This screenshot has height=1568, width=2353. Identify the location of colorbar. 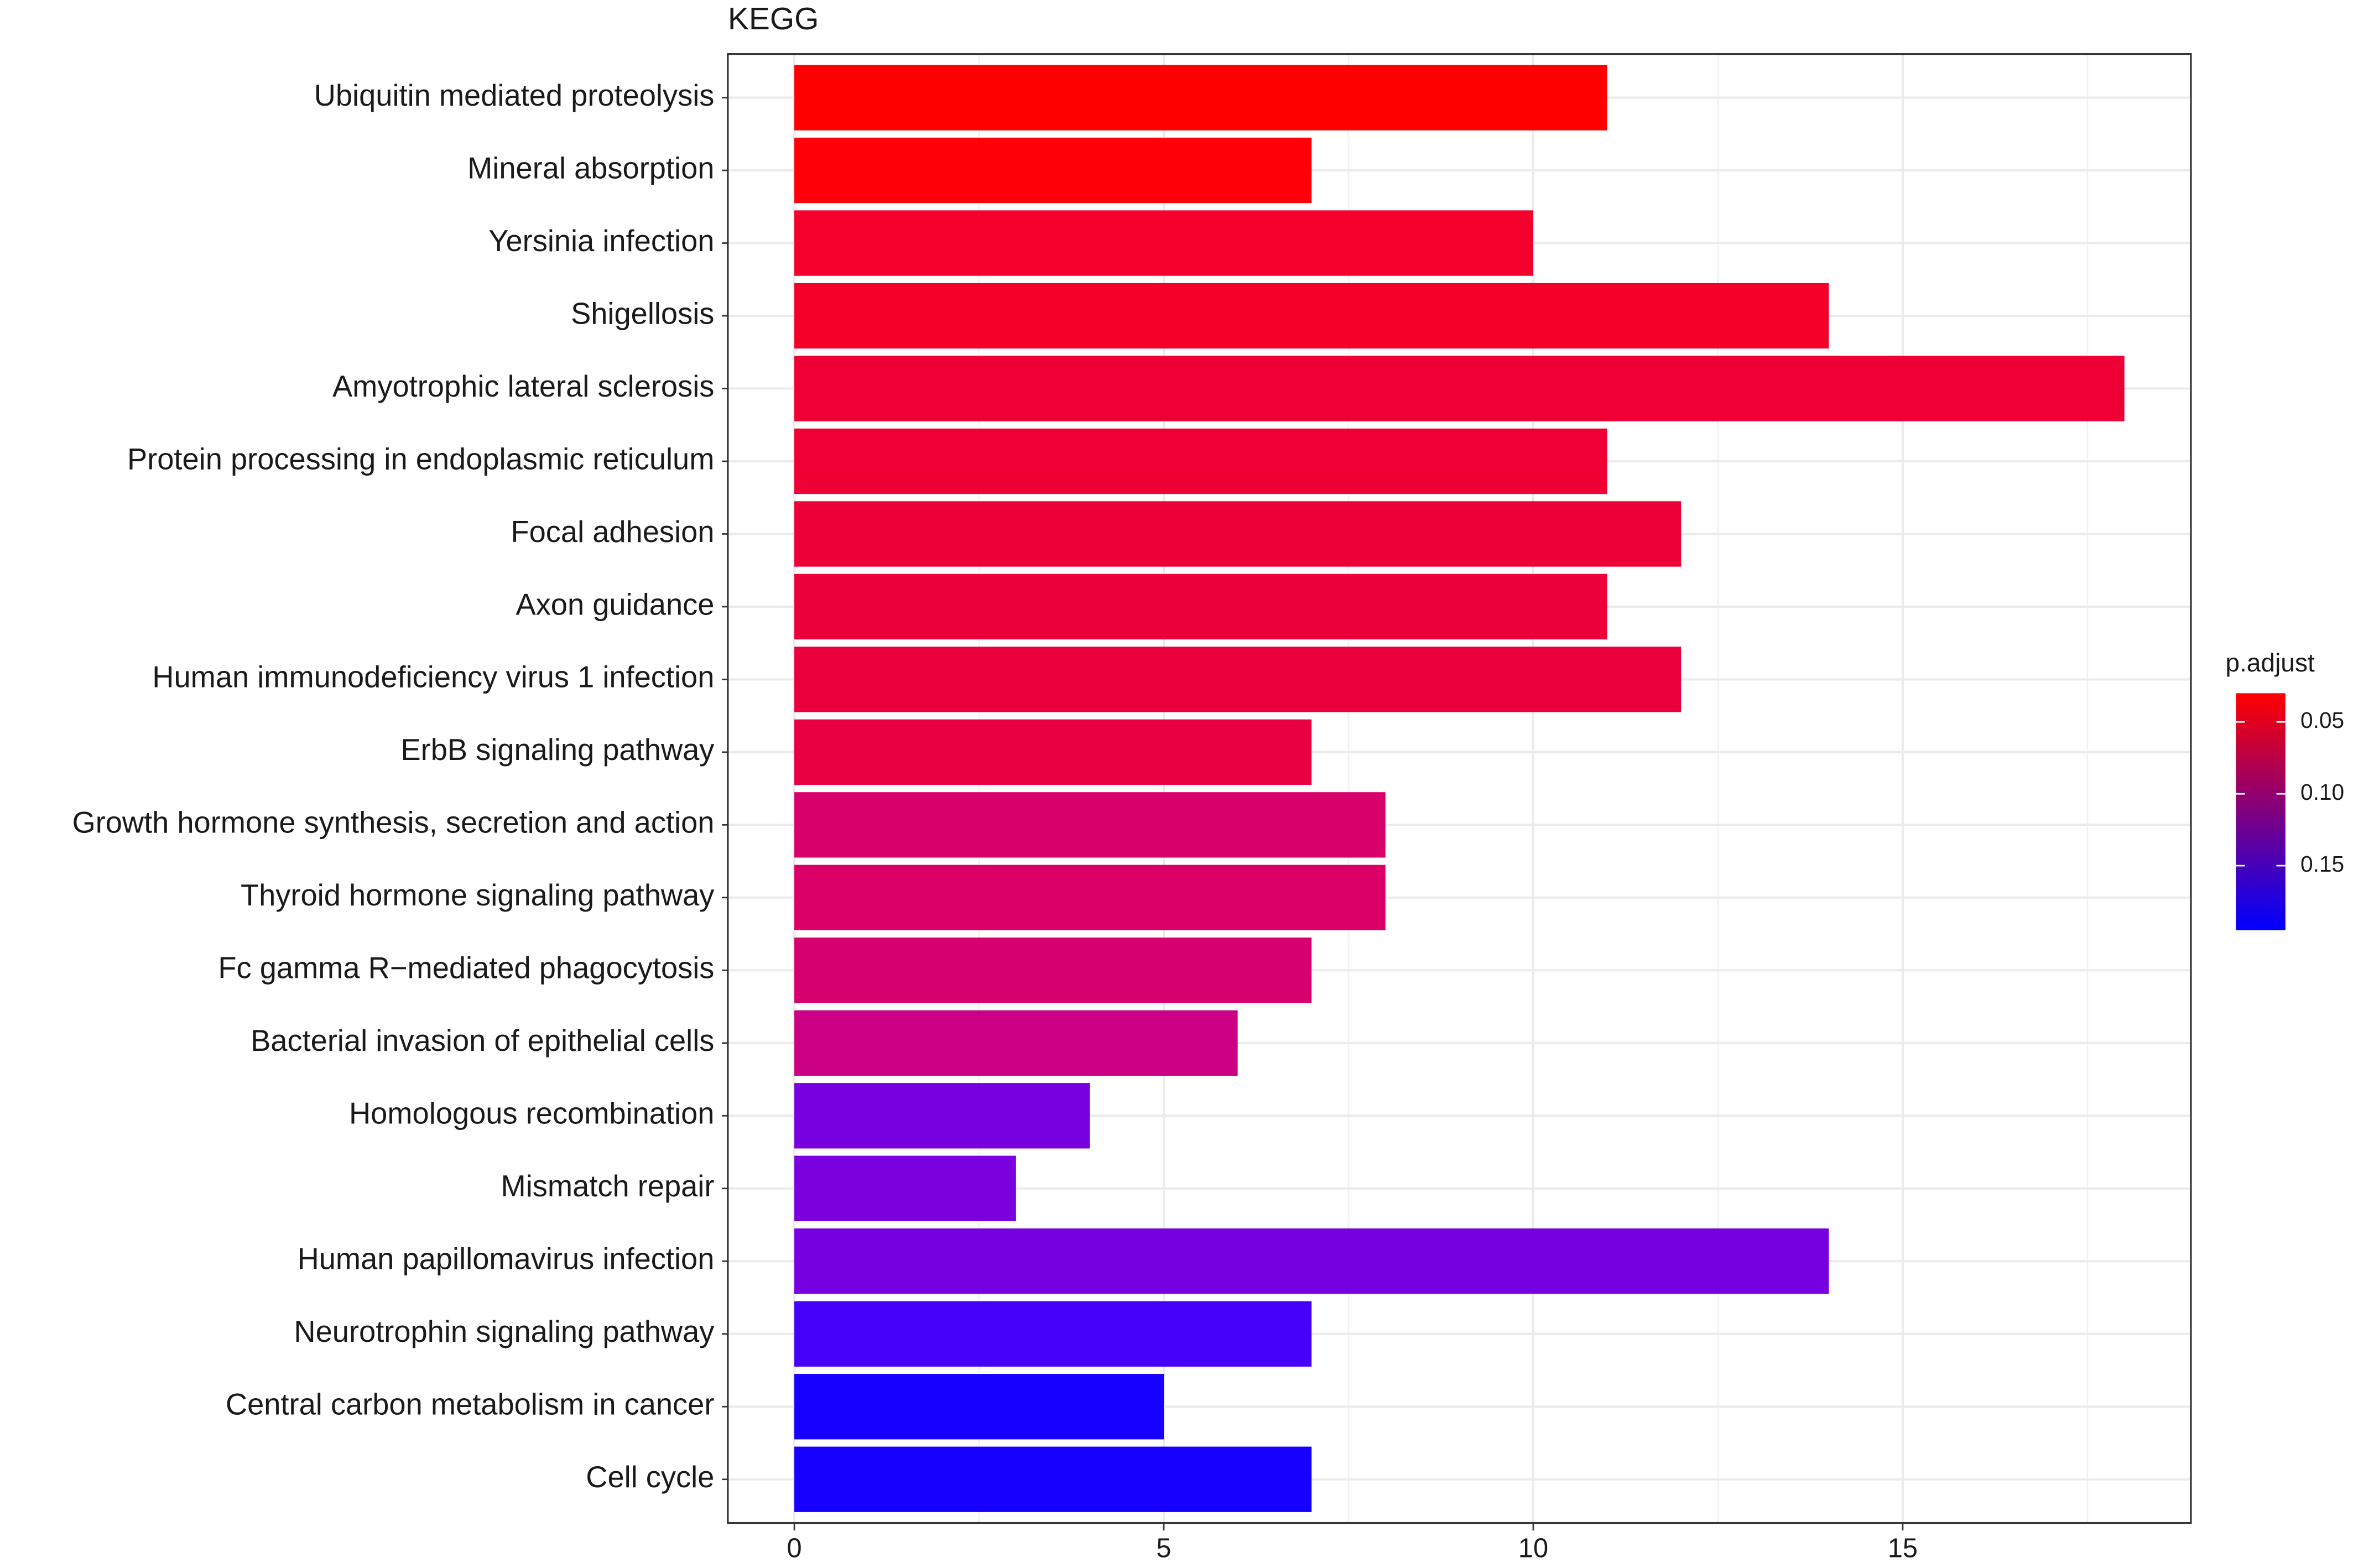
(2261, 812).